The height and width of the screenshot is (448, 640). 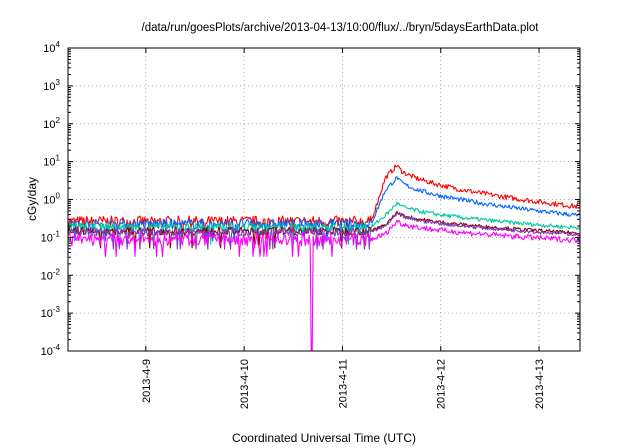 What do you see at coordinates (51, 350) in the screenshot?
I see `y-tick-label: 10⁻⁴` at bounding box center [51, 350].